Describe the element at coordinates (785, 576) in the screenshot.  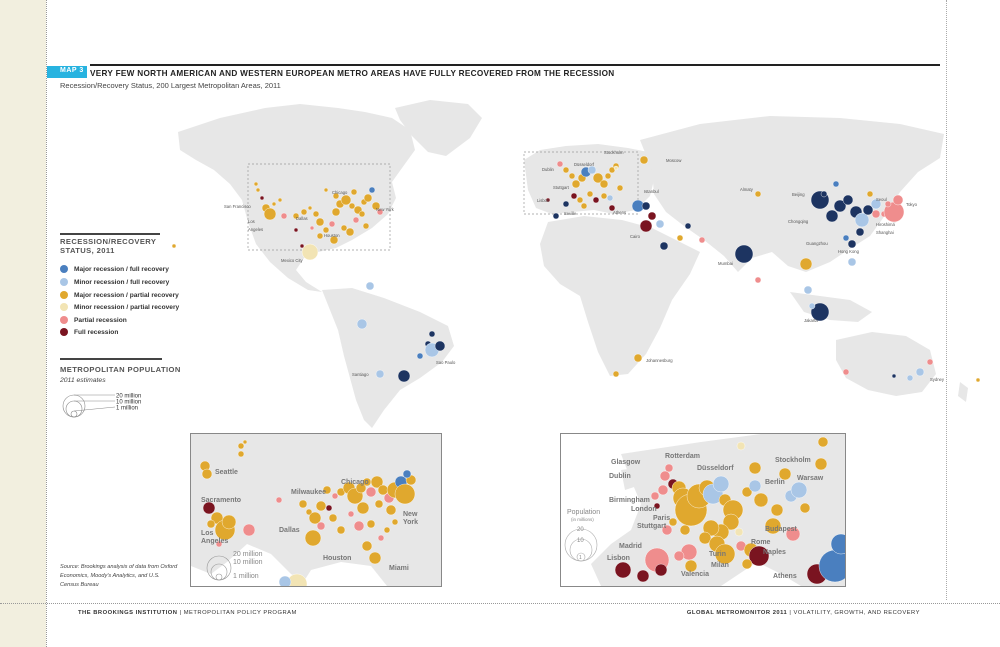
I see `city-label-athens: Athens` at that location.